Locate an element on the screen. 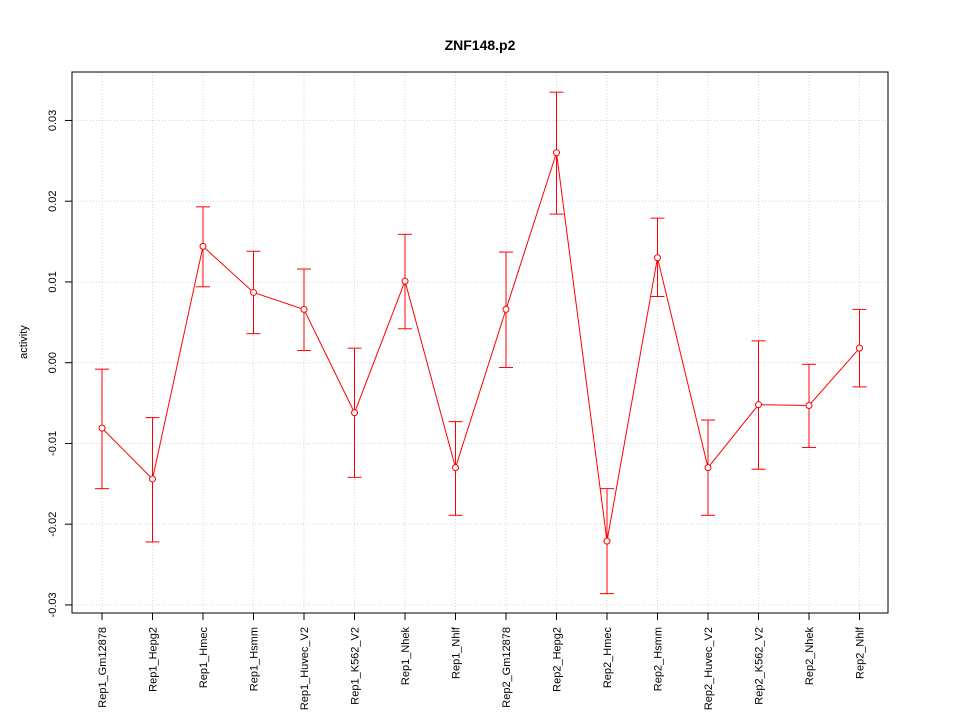 The width and height of the screenshot is (960, 720). x-tick-label: Rep1_Huvec_V2 is located at coordinates (305, 668).